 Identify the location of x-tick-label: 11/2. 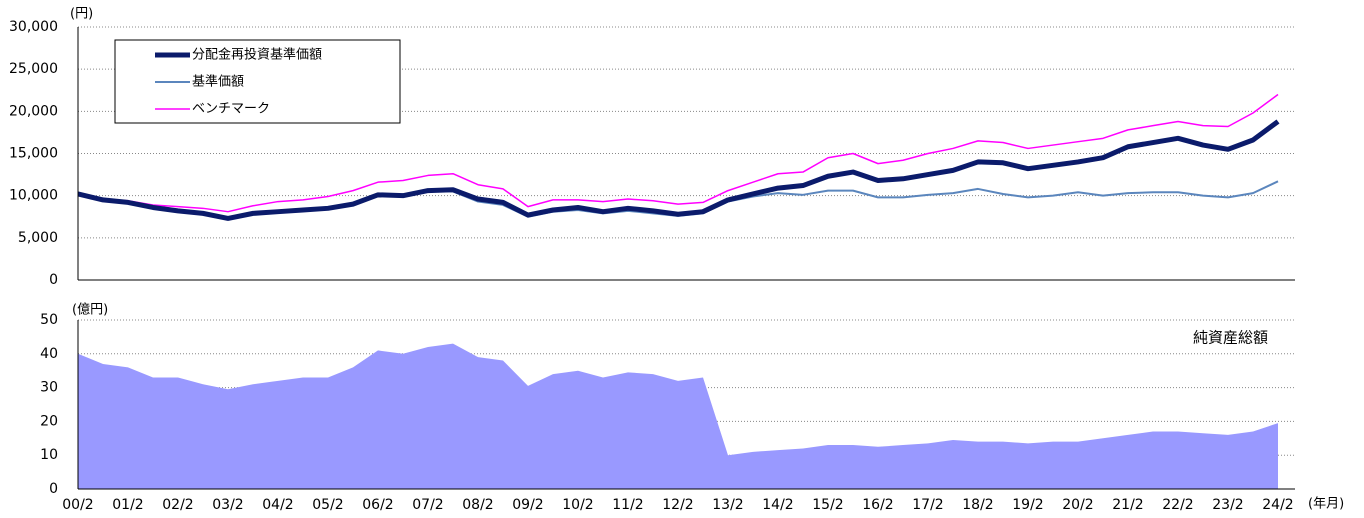
(627, 505).